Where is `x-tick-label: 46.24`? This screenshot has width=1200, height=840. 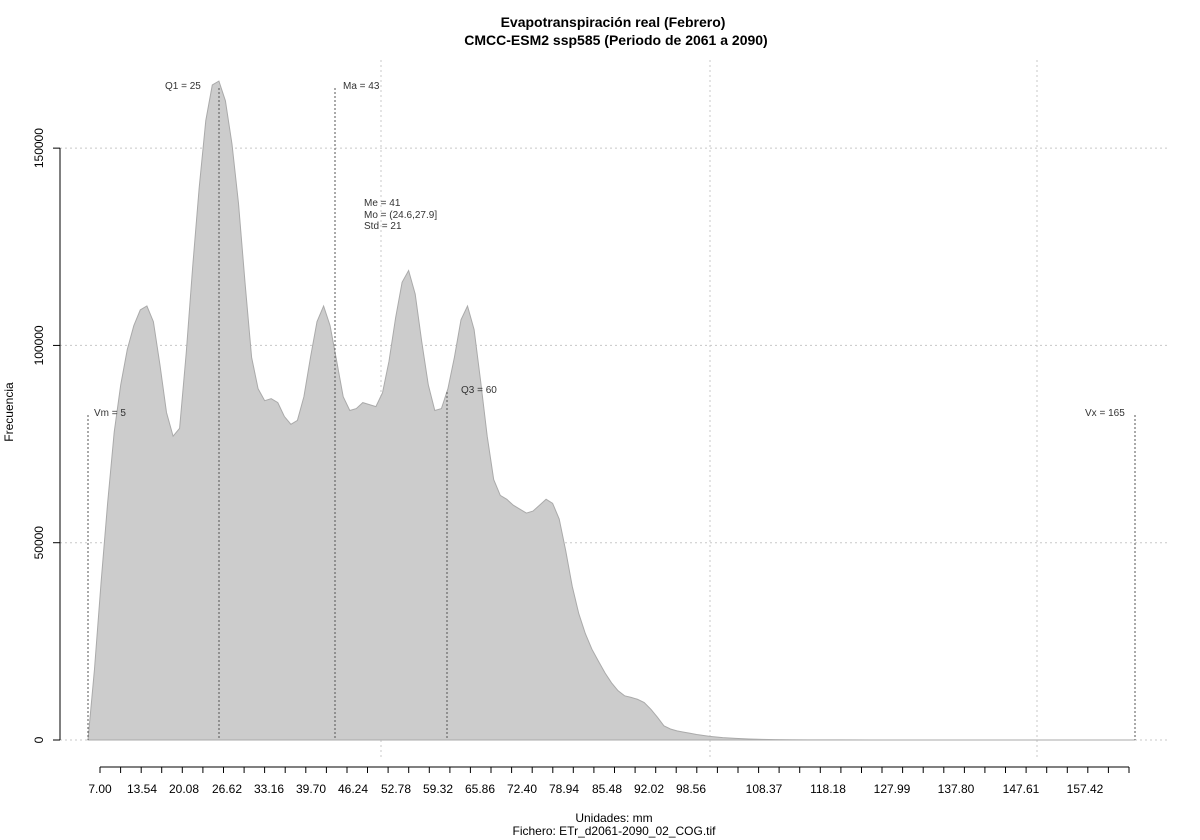 x-tick-label: 46.24 is located at coordinates (353, 789).